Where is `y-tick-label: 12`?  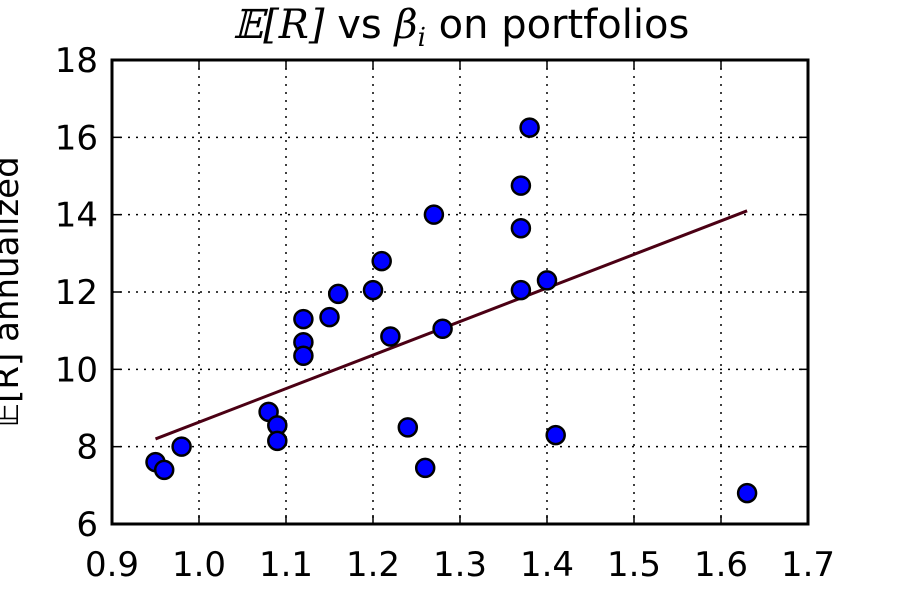
y-tick-label: 12 is located at coordinates (76, 293).